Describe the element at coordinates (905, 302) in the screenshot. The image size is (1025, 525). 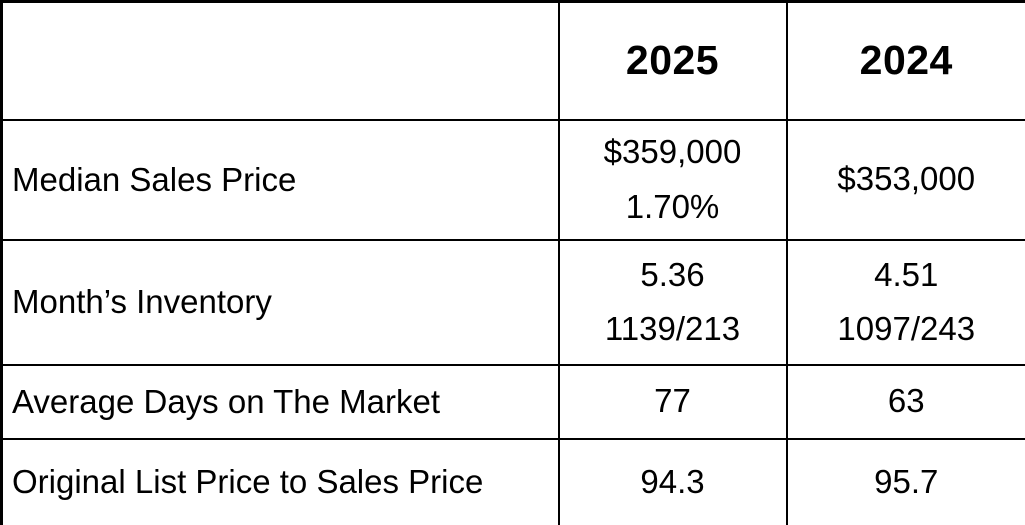
I see `value-2024-months-inventory: 4.51 1097/243` at that location.